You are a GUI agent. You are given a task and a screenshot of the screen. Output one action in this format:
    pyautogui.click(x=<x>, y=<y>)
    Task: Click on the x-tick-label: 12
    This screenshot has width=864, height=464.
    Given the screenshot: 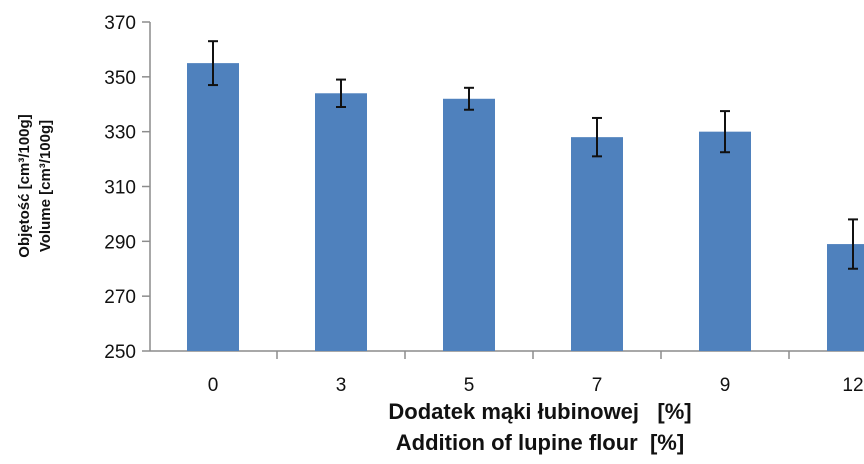 What is the action you would take?
    pyautogui.click(x=852, y=385)
    